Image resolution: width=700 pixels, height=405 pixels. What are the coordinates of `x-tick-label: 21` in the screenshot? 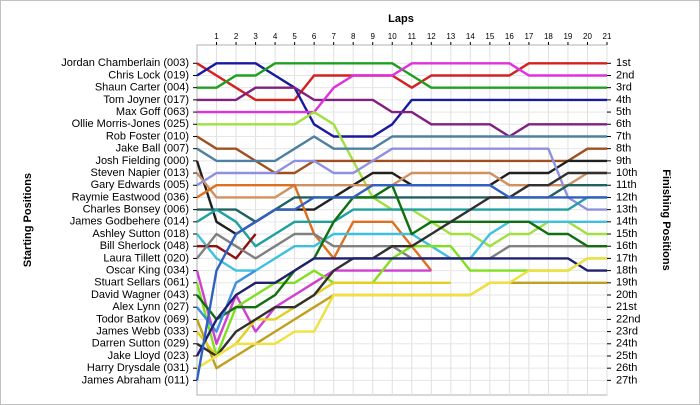 It's located at (607, 36).